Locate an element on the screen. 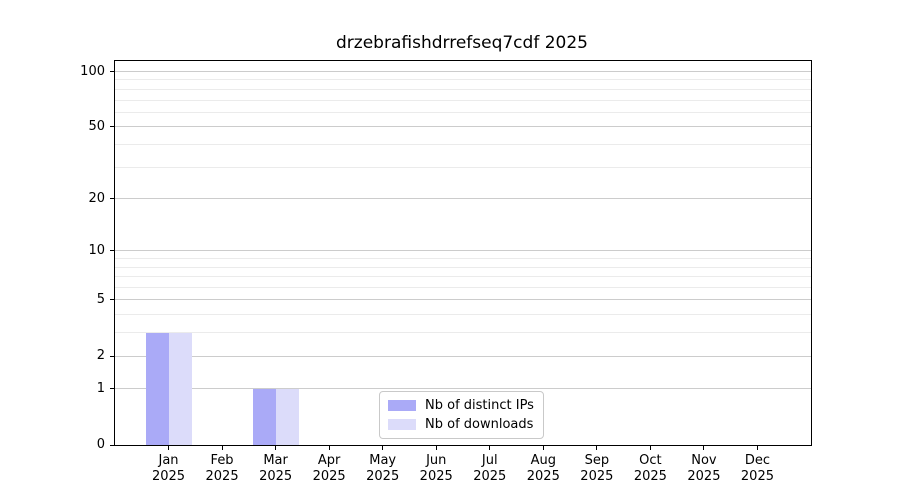  x-tick-label: Apr 2025 is located at coordinates (329, 469).